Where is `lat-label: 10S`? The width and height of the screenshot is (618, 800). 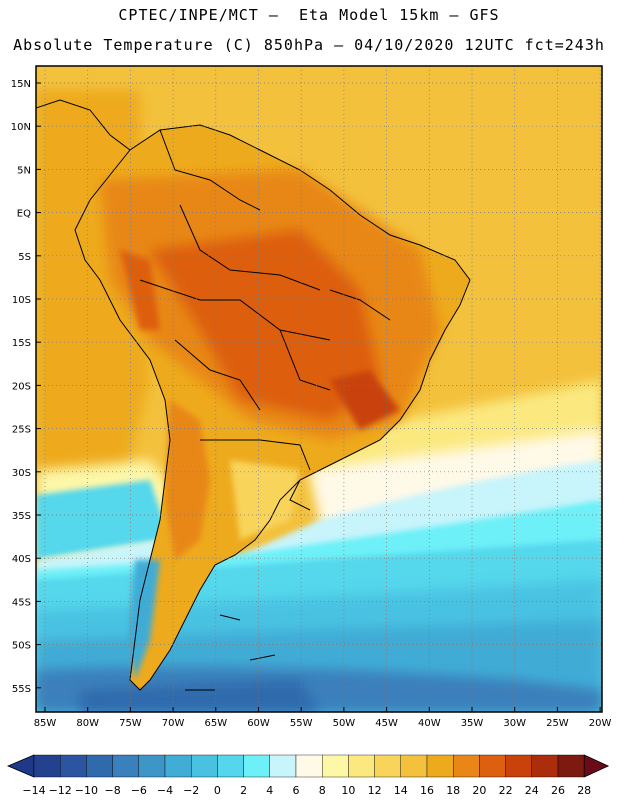 lat-label: 10S is located at coordinates (21, 300).